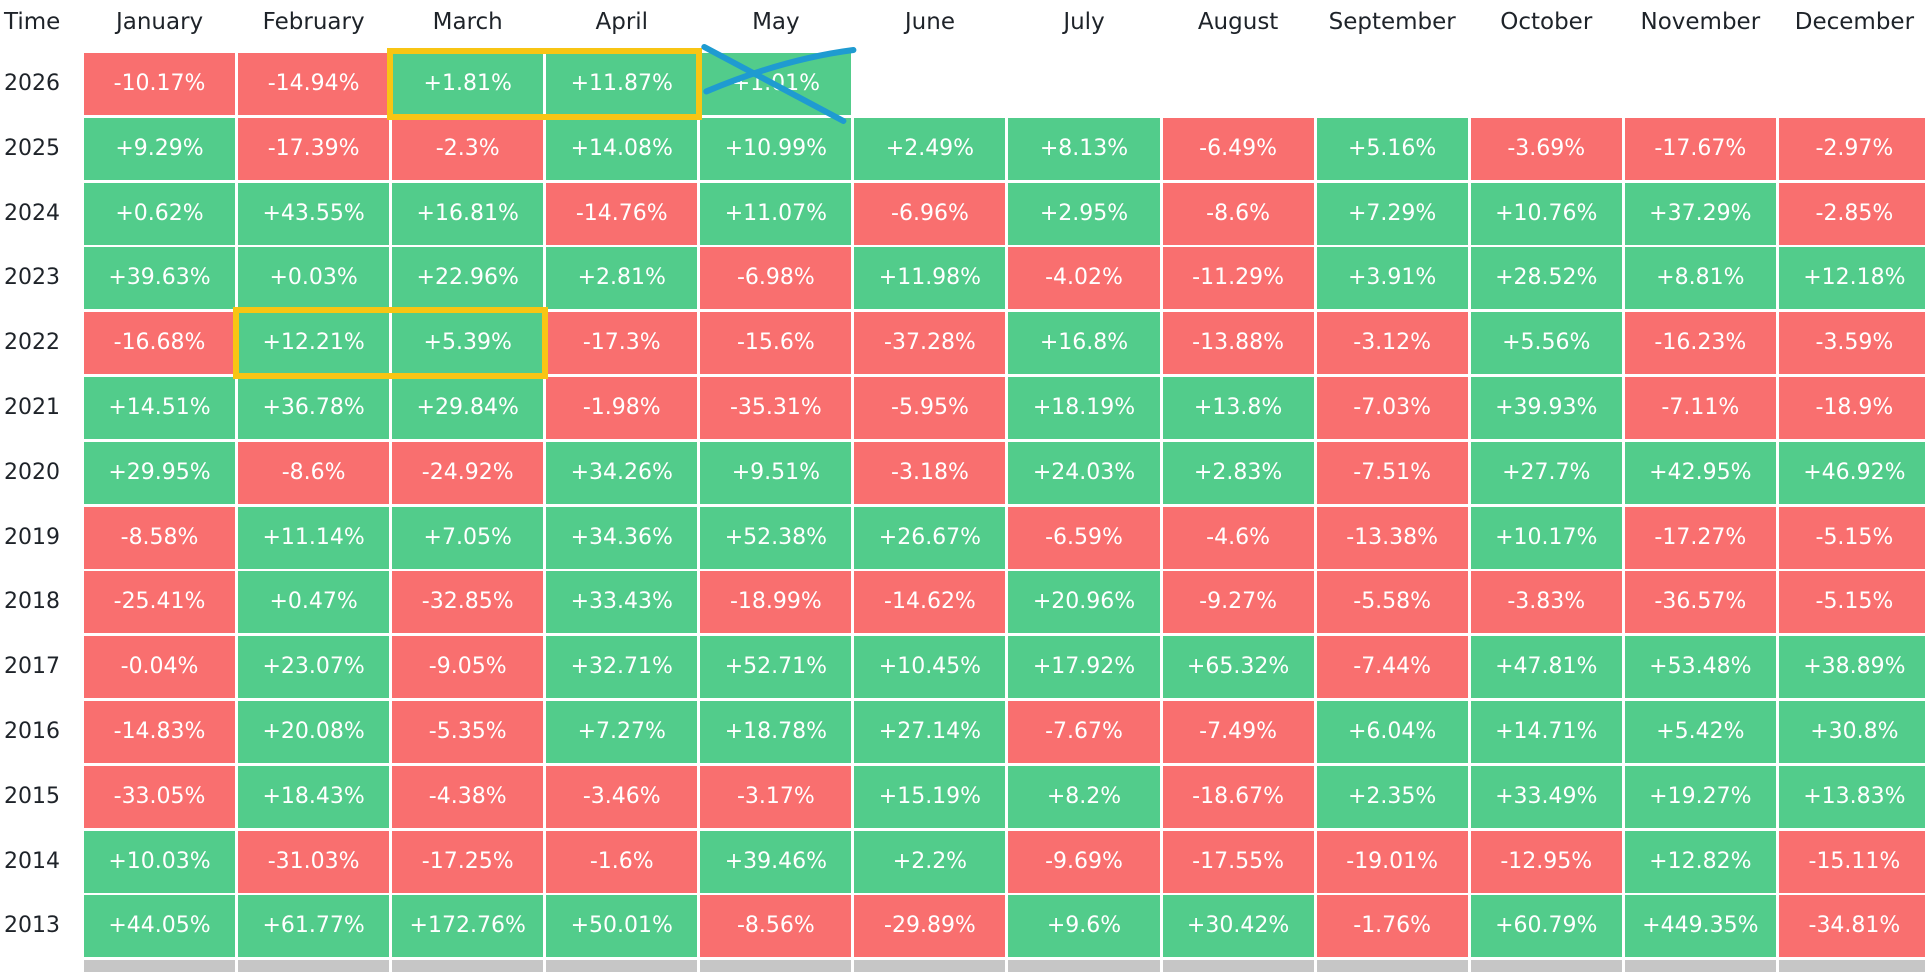 The width and height of the screenshot is (1925, 973). I want to click on cell-2013-march: +172.76%, so click(468, 926).